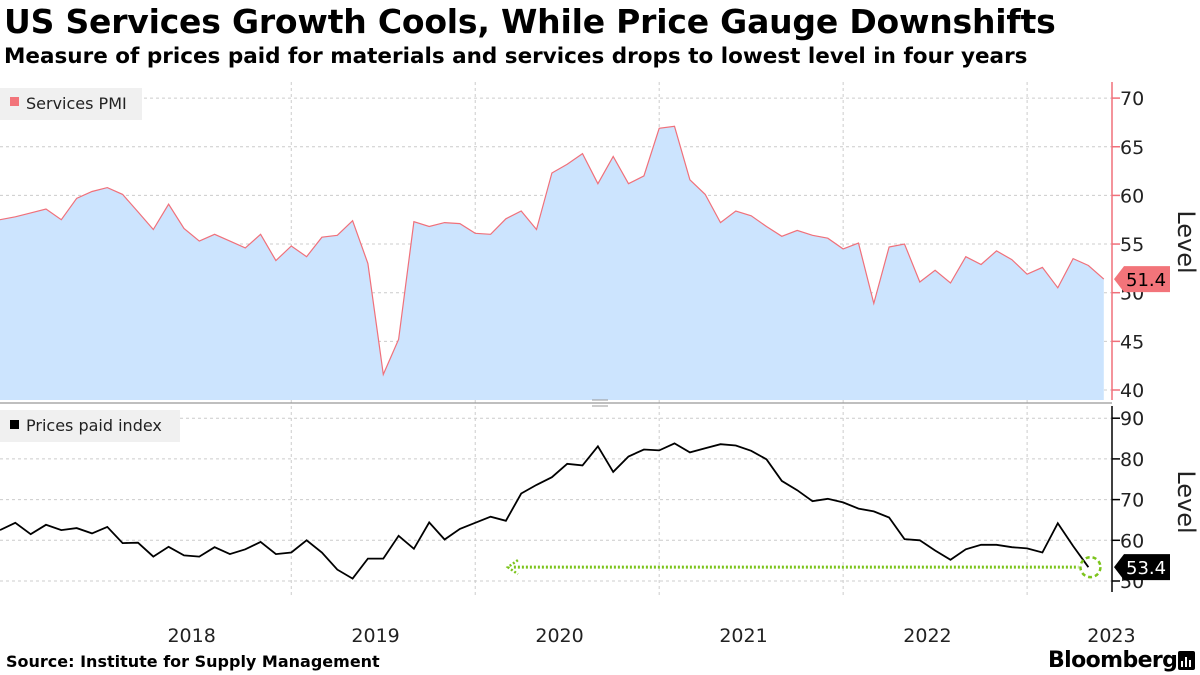  What do you see at coordinates (193, 661) in the screenshot?
I see `source-note: Source: Institute for Supply Management` at bounding box center [193, 661].